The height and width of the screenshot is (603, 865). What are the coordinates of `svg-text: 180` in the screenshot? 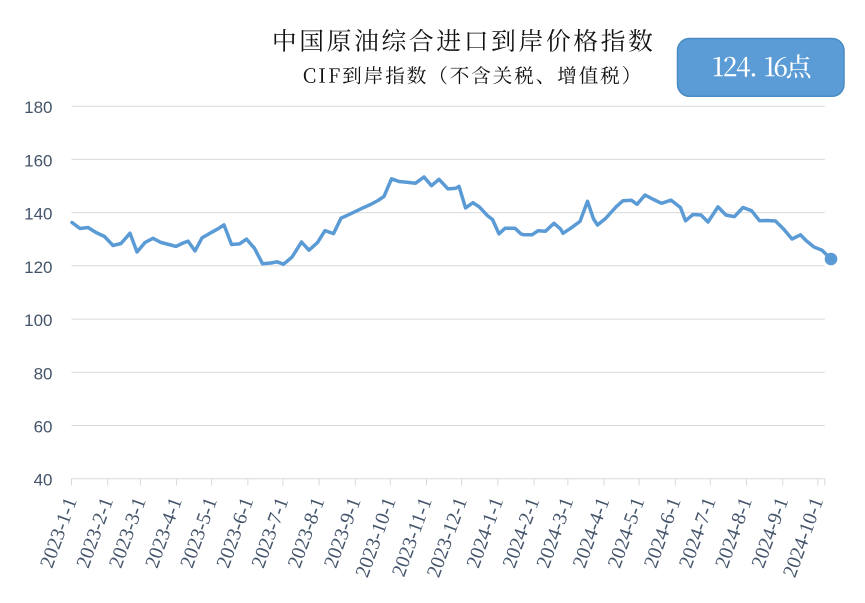 It's located at (38, 107).